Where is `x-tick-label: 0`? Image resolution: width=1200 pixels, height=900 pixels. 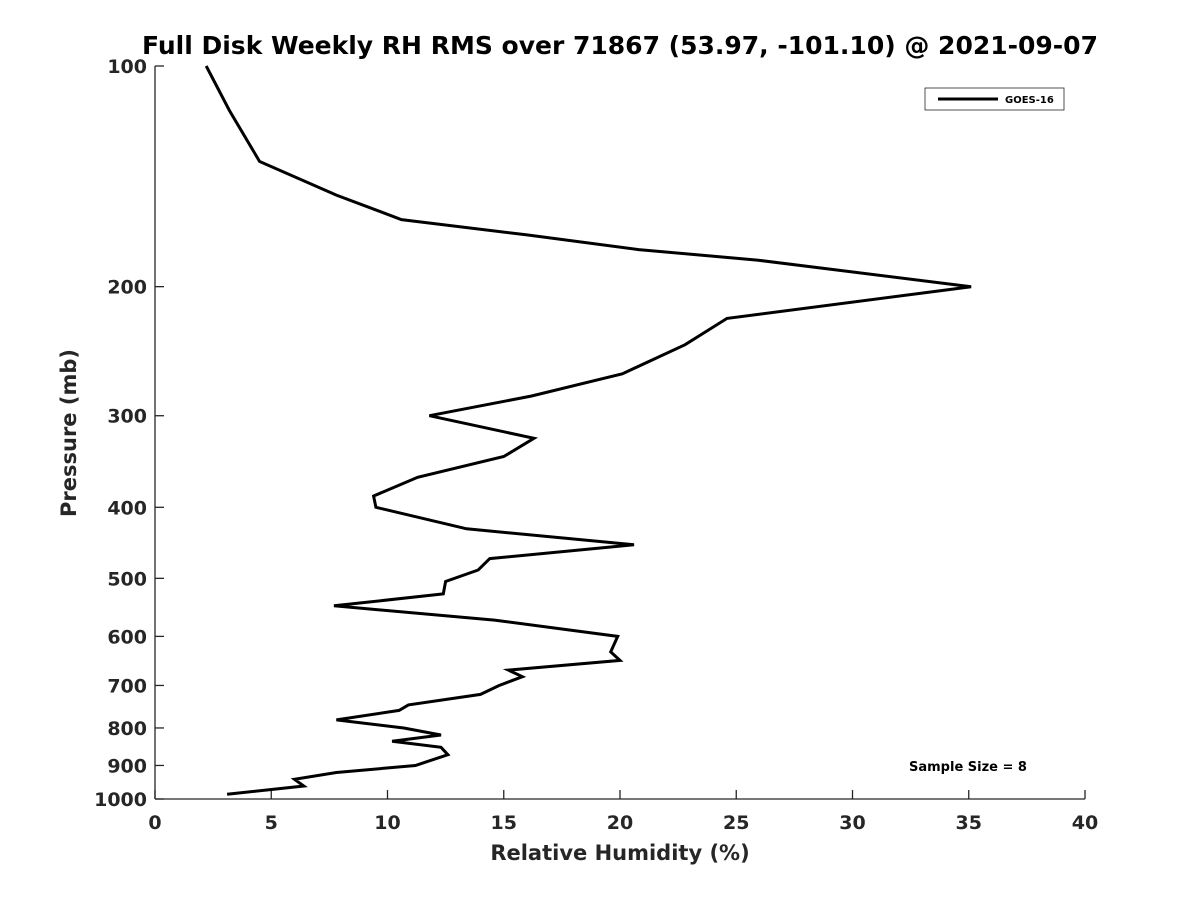
x-tick-label: 0 is located at coordinates (154, 823).